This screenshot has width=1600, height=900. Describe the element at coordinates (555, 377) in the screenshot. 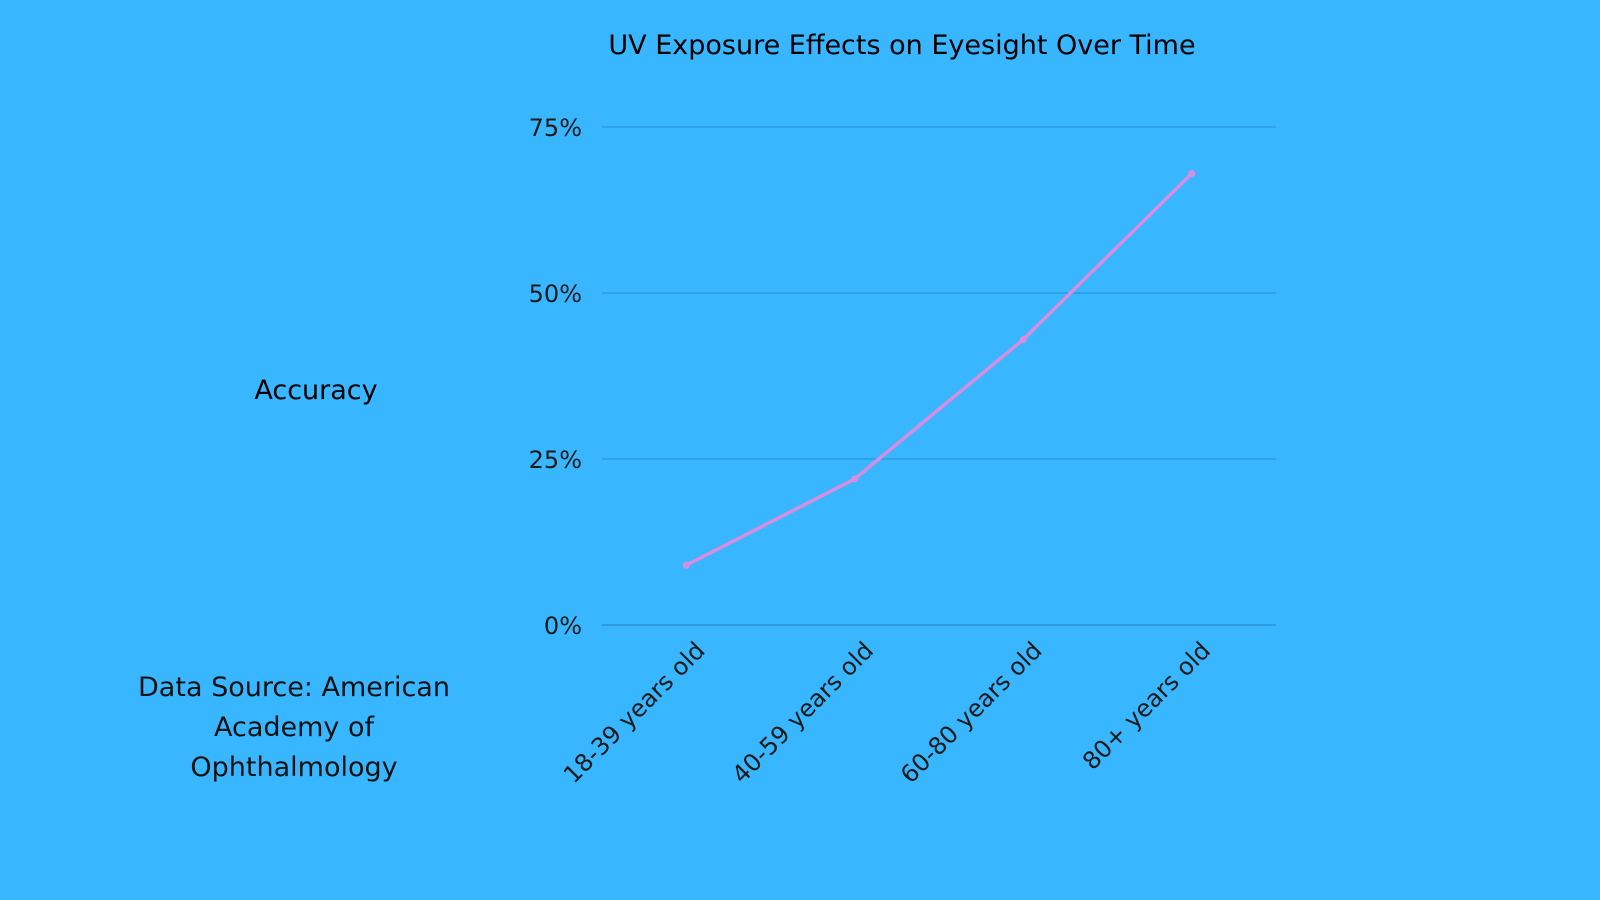

I see `y-tick-labels: 0% 25% 50% 75%` at that location.